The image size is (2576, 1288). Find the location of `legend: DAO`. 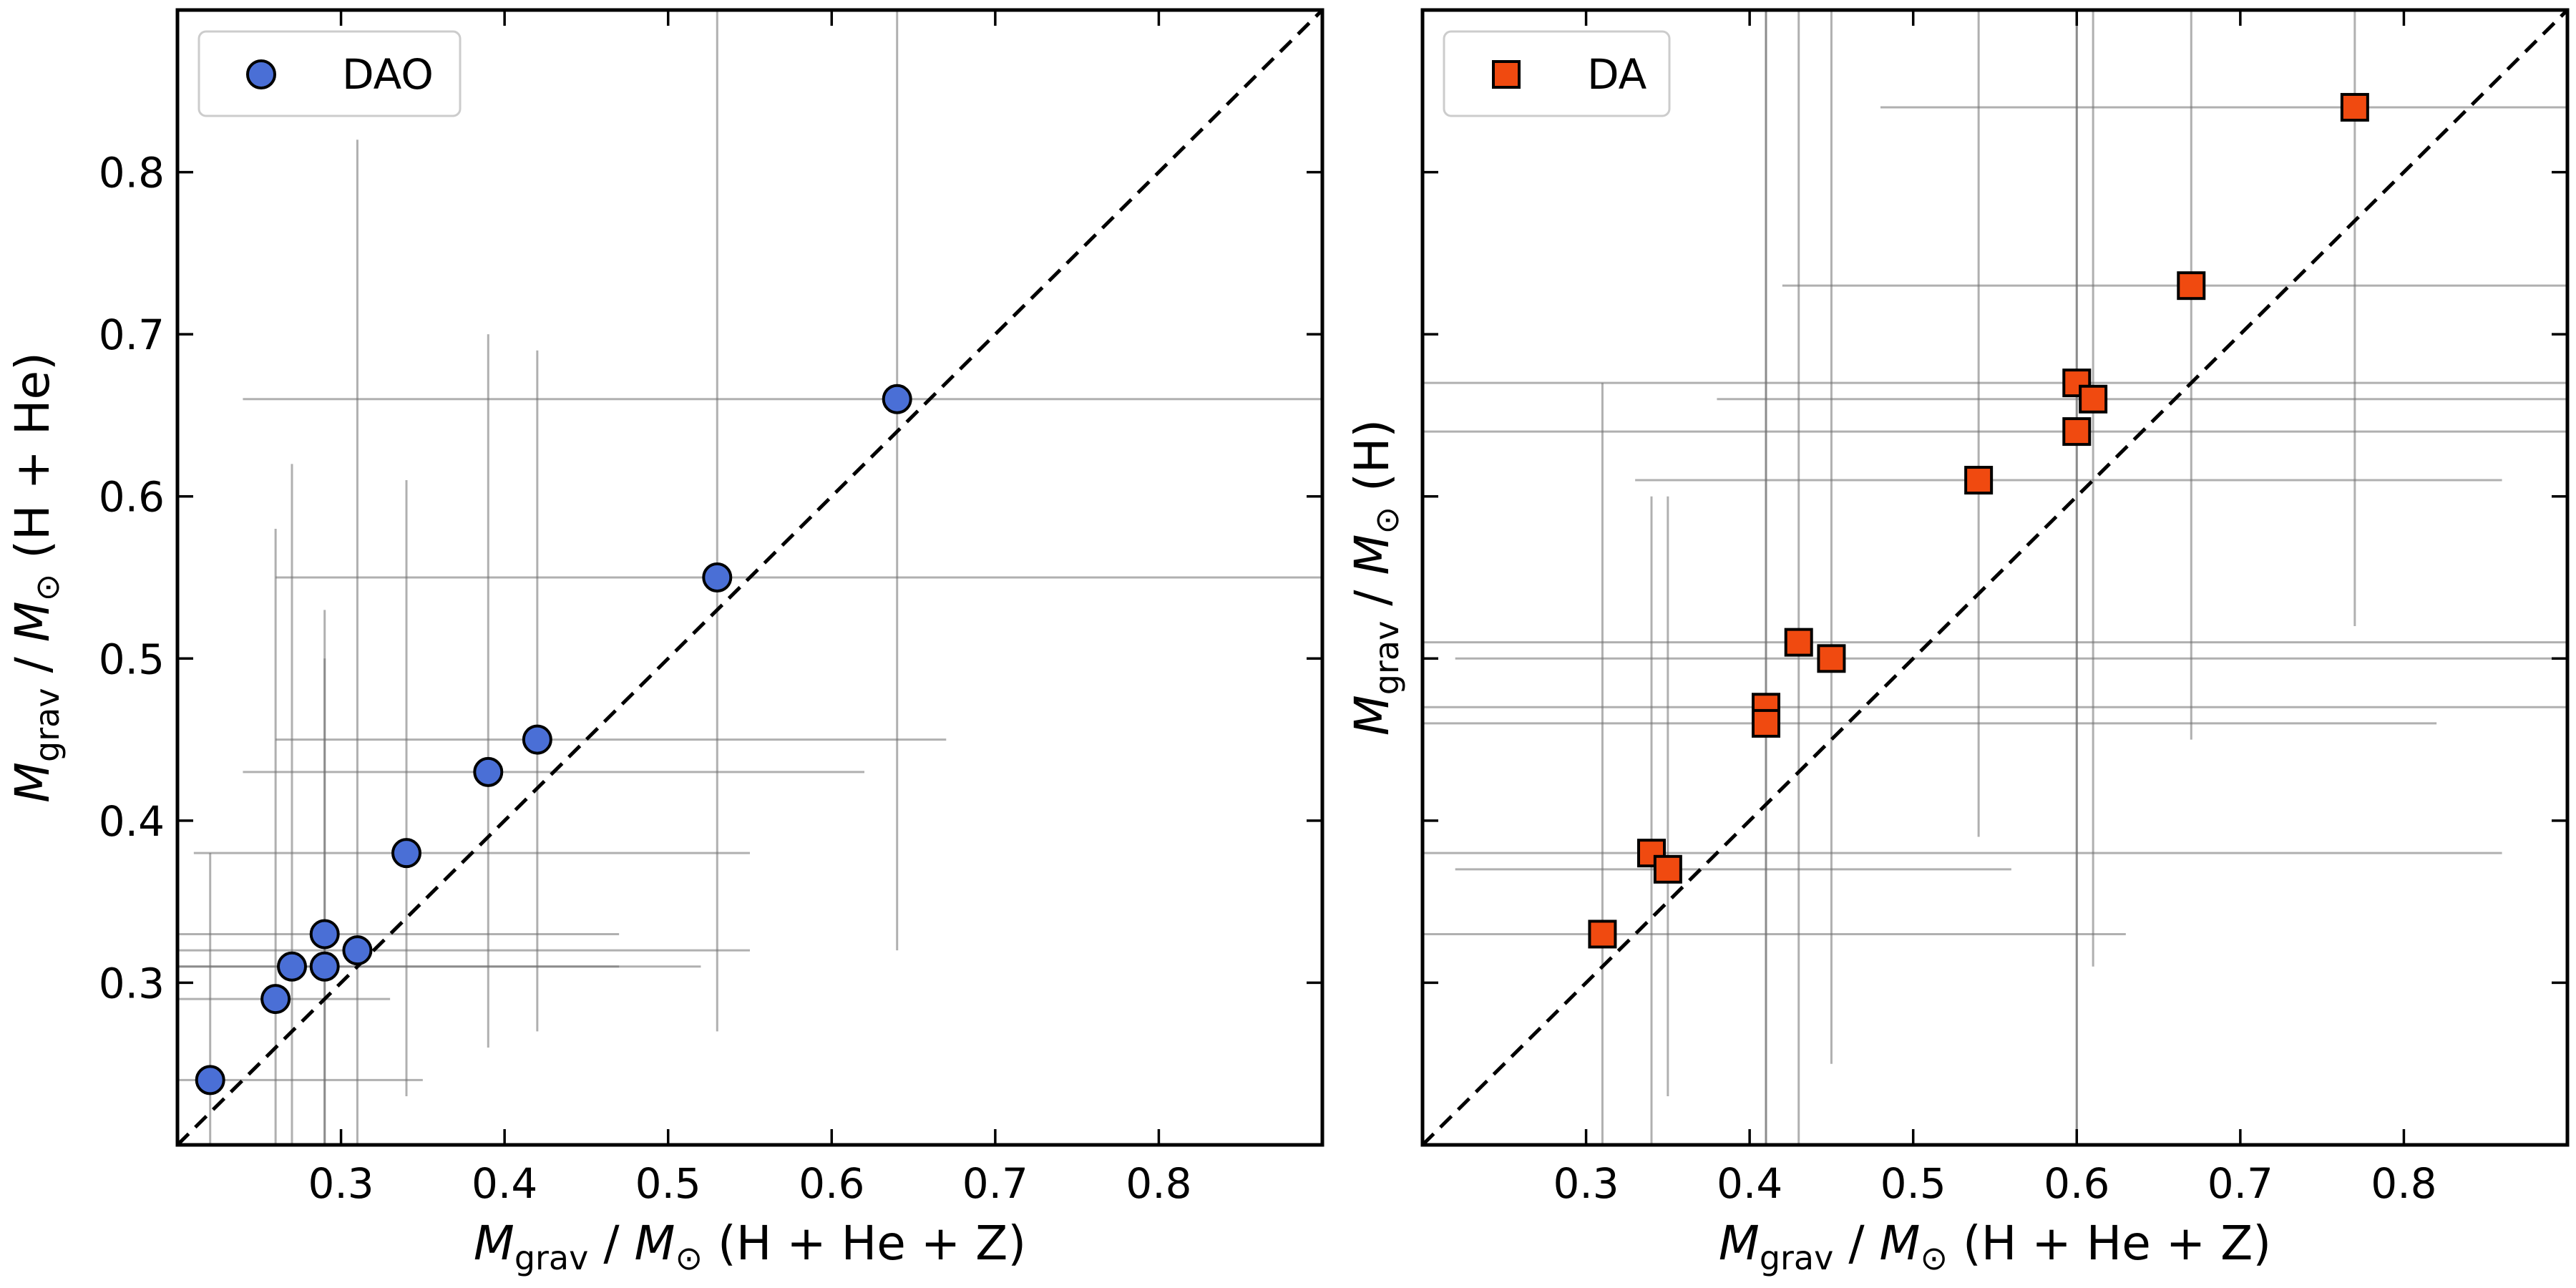

legend: DAO is located at coordinates (329, 73).